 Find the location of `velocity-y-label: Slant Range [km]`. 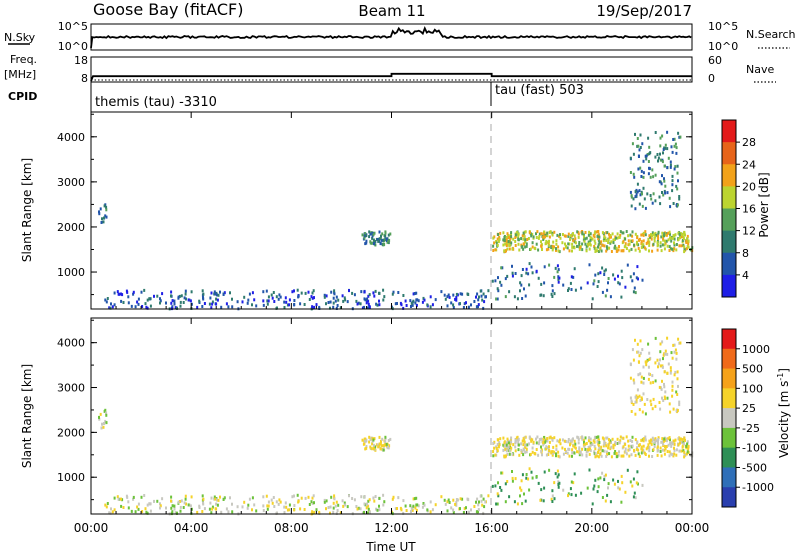

velocity-y-label: Slant Range [km] is located at coordinates (27, 416).